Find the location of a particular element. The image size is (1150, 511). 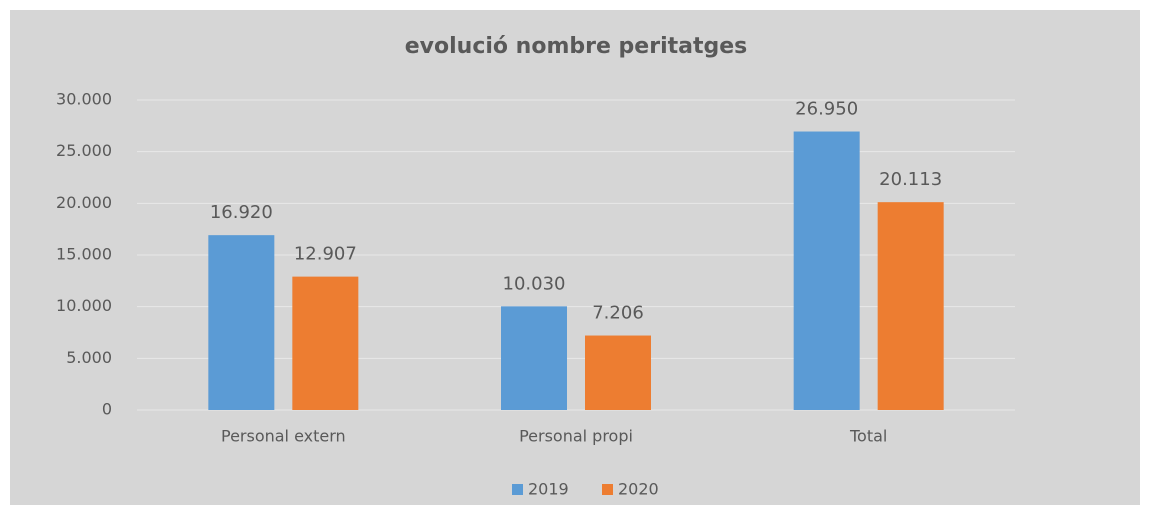

y-tick-label: 5.000 is located at coordinates (89, 357).